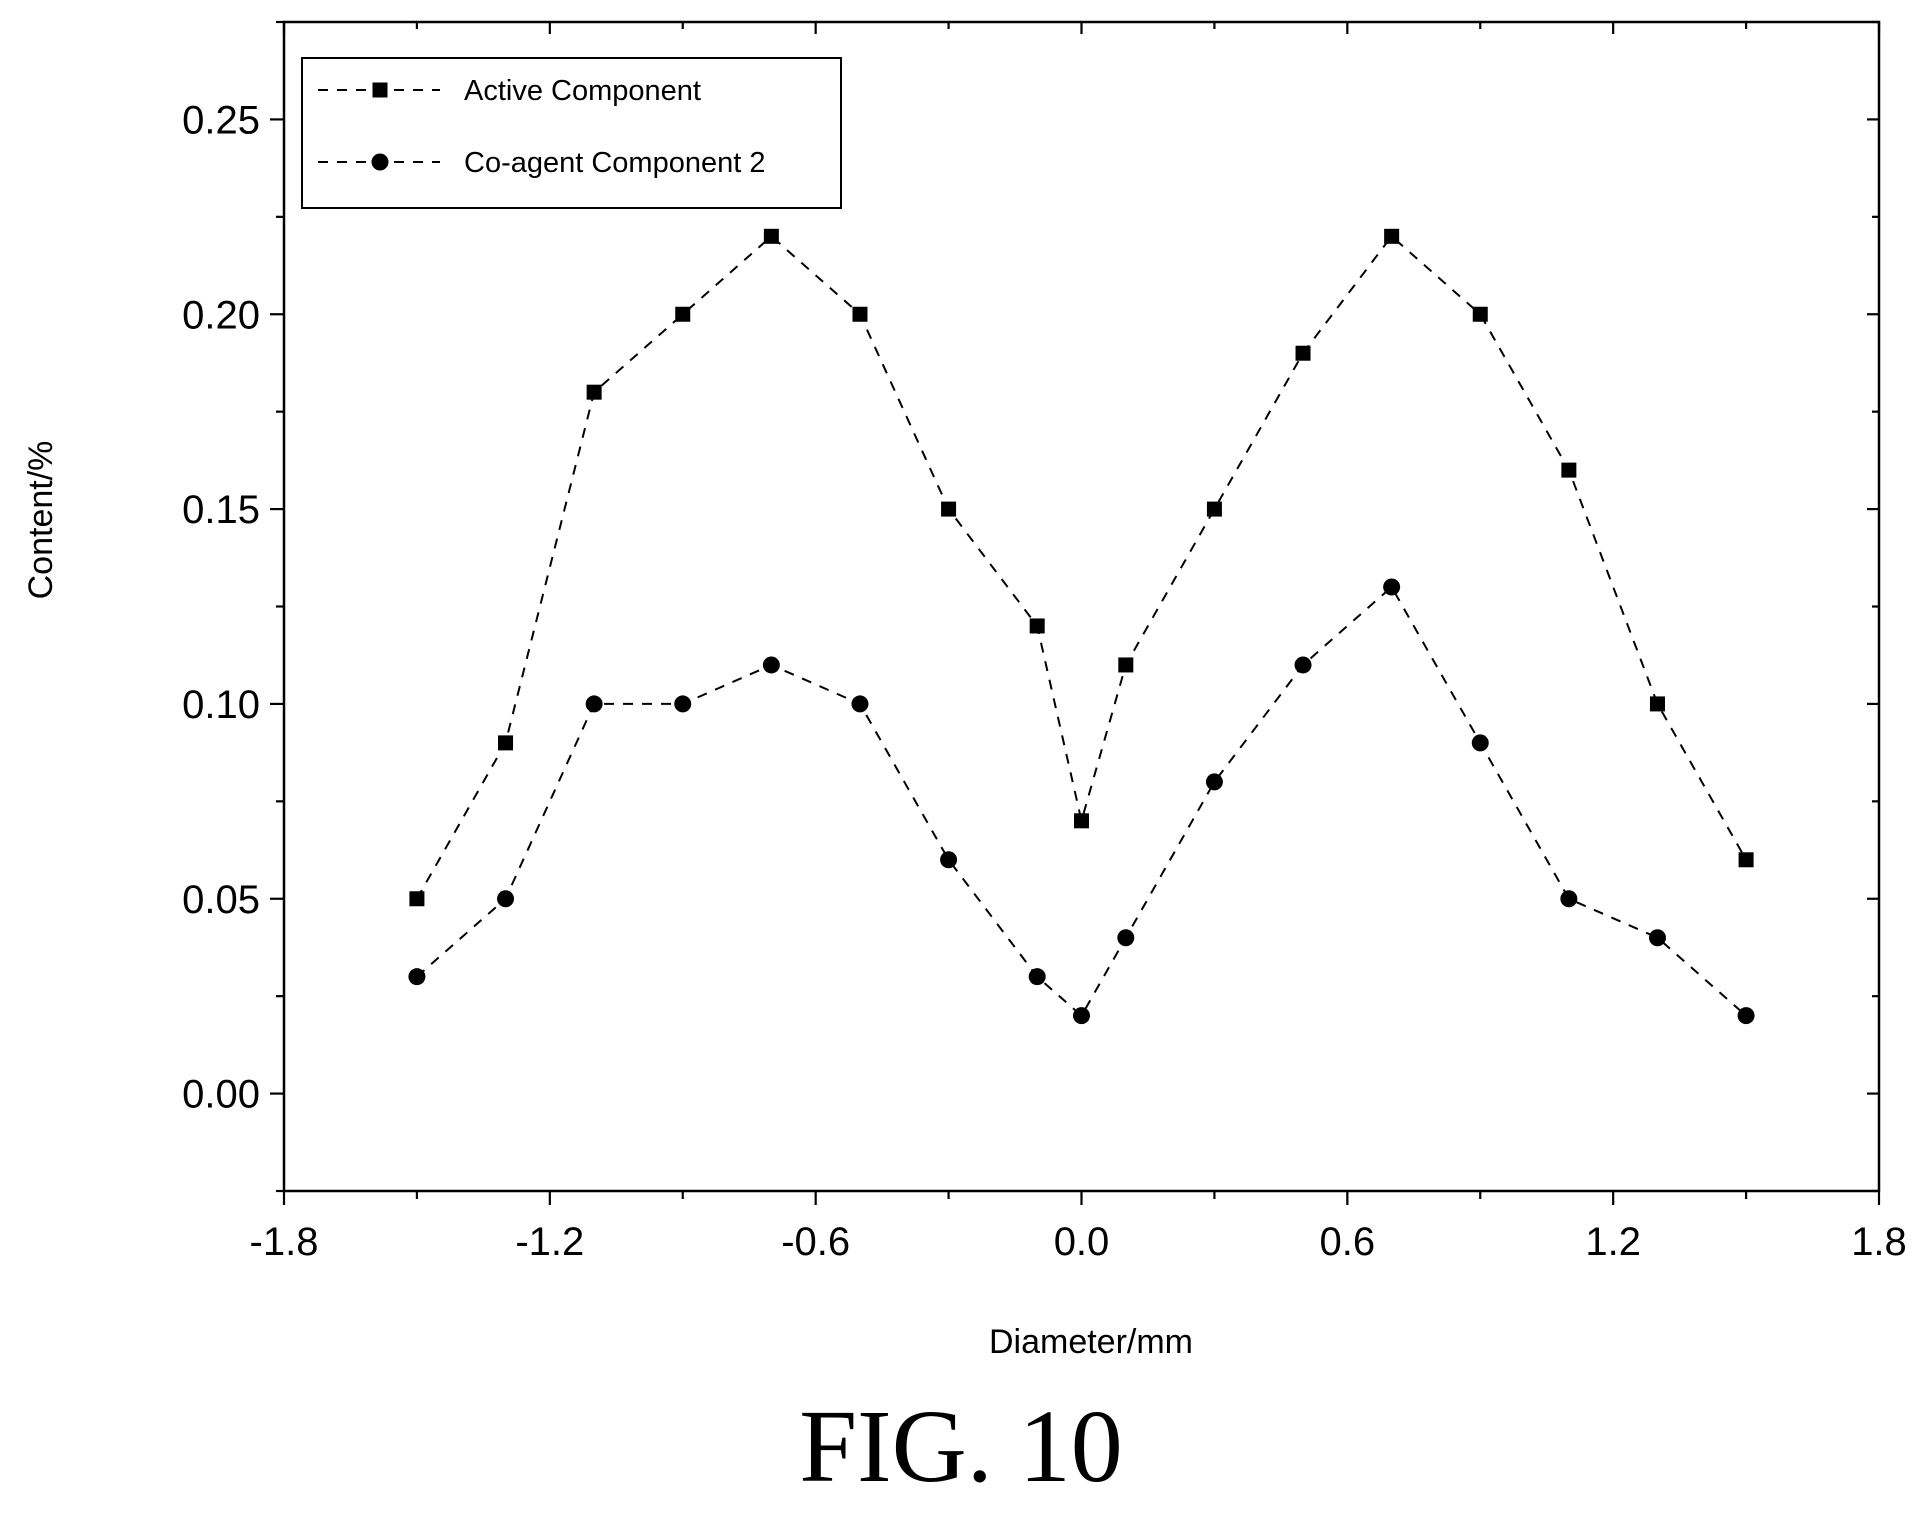 This screenshot has height=1515, width=1922. I want to click on legend-items: Active Component Co-agent Component 2, so click(541, 127).